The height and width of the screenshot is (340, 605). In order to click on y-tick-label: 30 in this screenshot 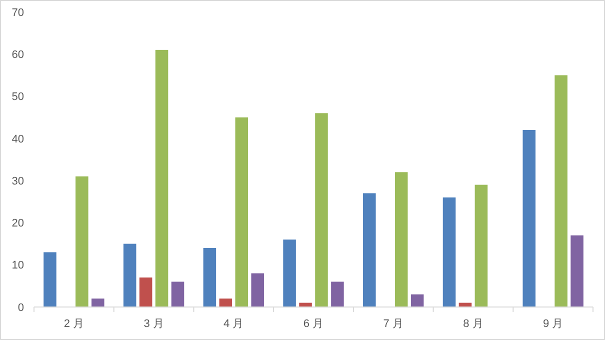, I will do `click(18, 181)`.